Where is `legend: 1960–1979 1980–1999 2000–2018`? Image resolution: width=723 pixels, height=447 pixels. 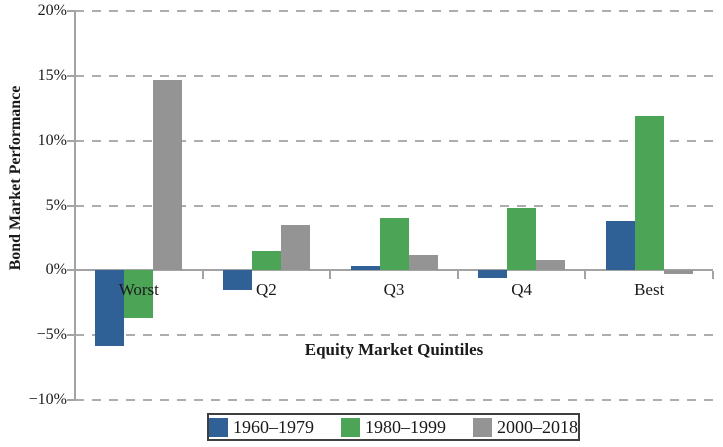
legend: 1960–1979 1980–1999 2000–2018 is located at coordinates (393, 427).